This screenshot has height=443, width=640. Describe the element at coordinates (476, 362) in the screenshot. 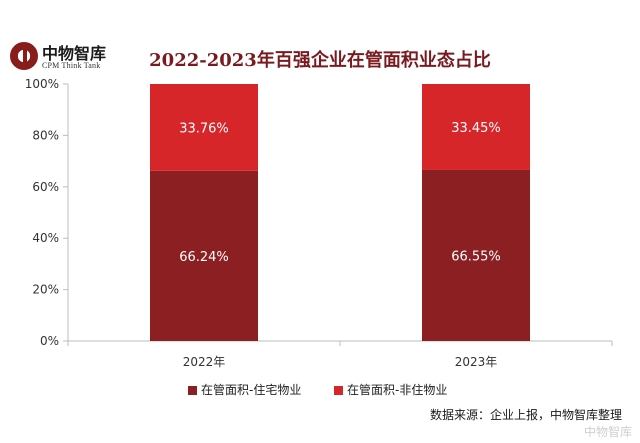

I see `x-tick-label: 2023年` at that location.